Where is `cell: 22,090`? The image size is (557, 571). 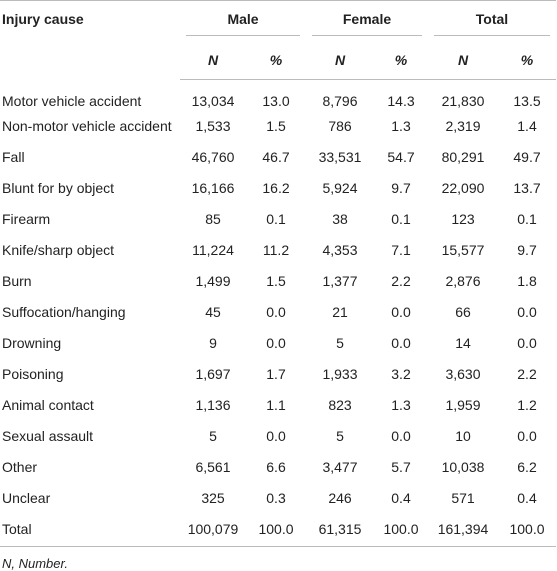 cell: 22,090 is located at coordinates (463, 188).